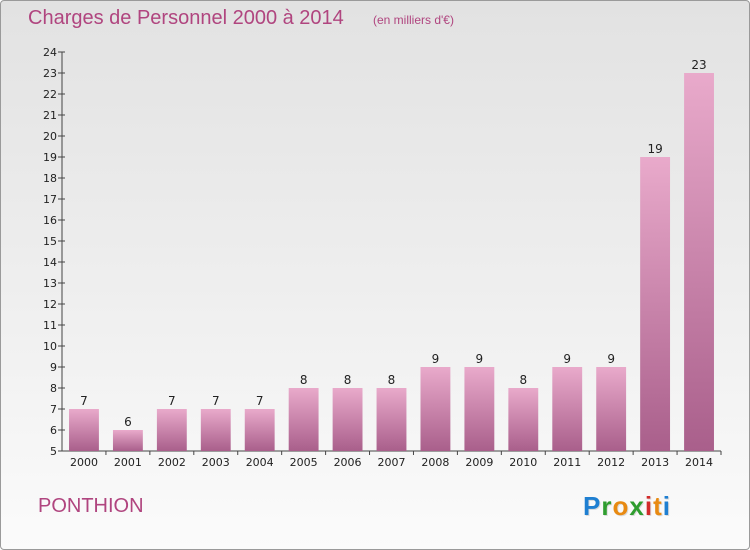 Image resolution: width=750 pixels, height=550 pixels. Describe the element at coordinates (699, 462) in the screenshot. I see `x-tick-label: 2014` at that location.